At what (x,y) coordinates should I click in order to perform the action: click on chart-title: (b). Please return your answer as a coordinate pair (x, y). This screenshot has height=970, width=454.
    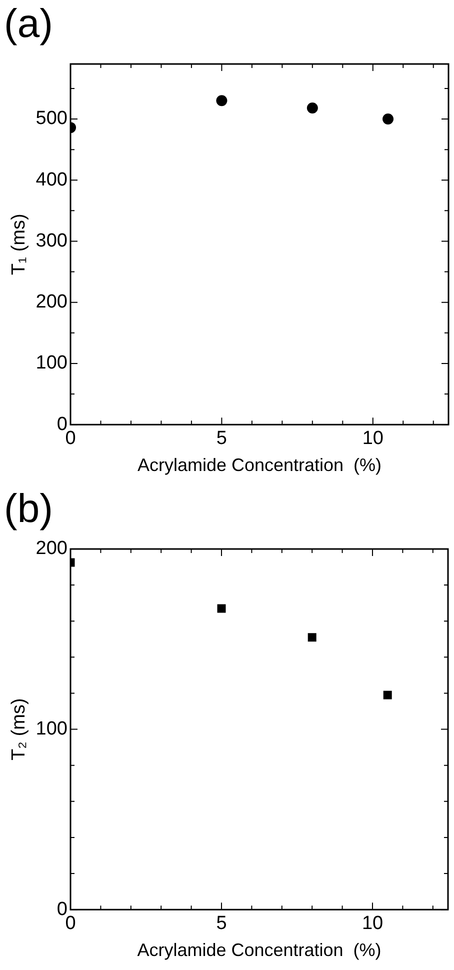
    Looking at the image, I should click on (28, 509).